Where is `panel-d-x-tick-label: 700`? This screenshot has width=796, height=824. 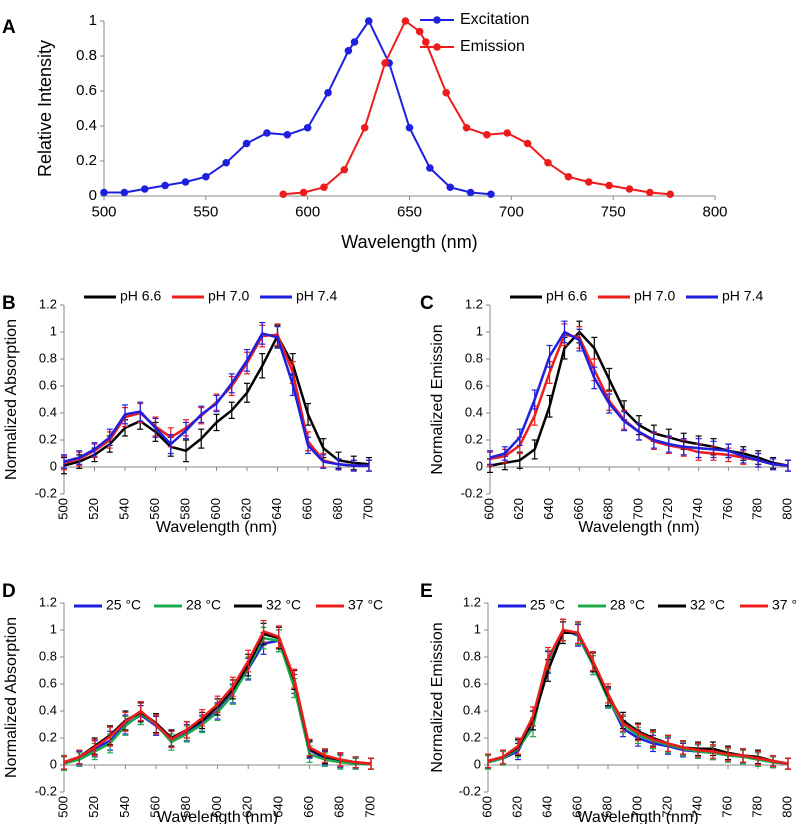 panel-d-x-tick-label: 700 is located at coordinates (369, 807).